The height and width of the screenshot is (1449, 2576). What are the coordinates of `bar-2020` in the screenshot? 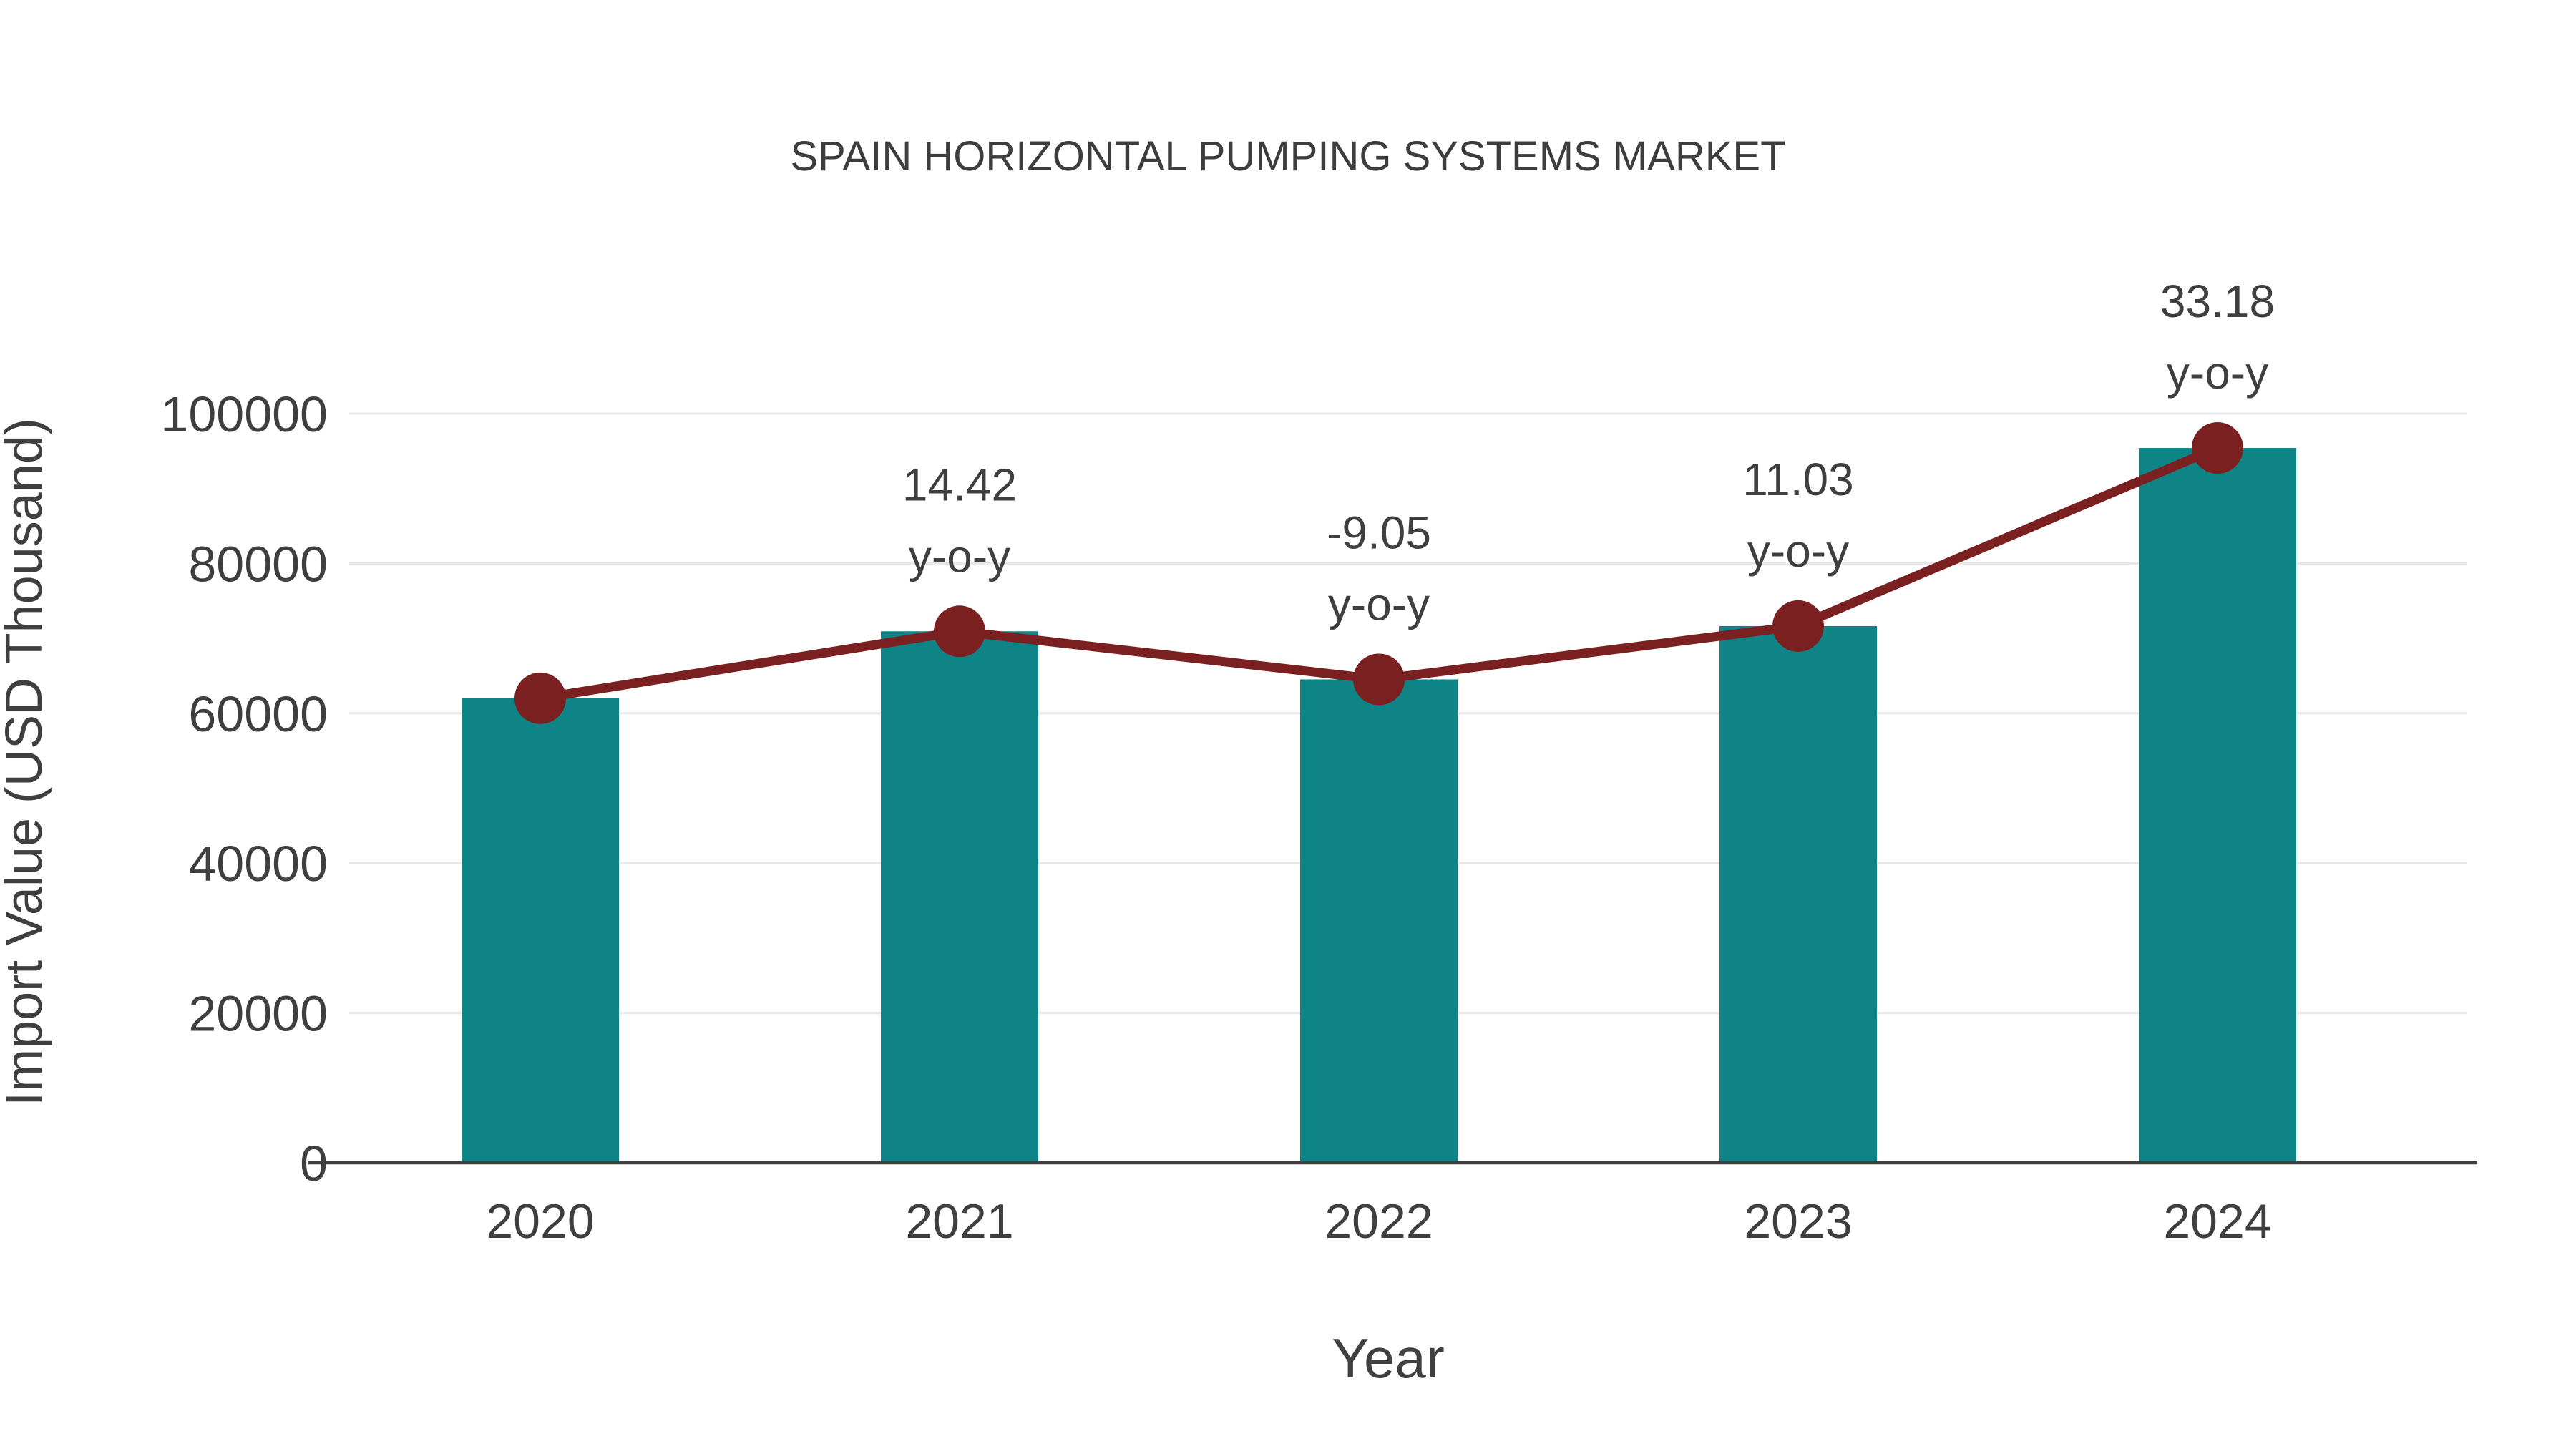 It's located at (540, 930).